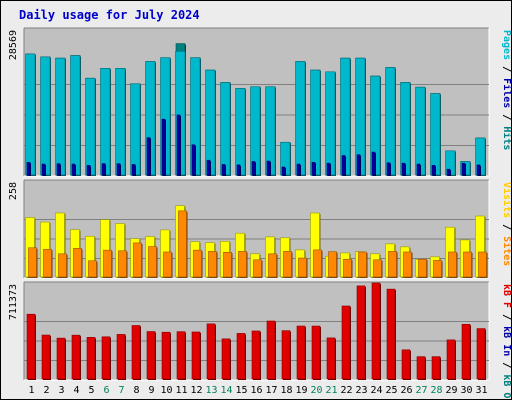 The image size is (512, 400). Describe the element at coordinates (506, 251) in the screenshot. I see `legend-entry: Sites` at that location.